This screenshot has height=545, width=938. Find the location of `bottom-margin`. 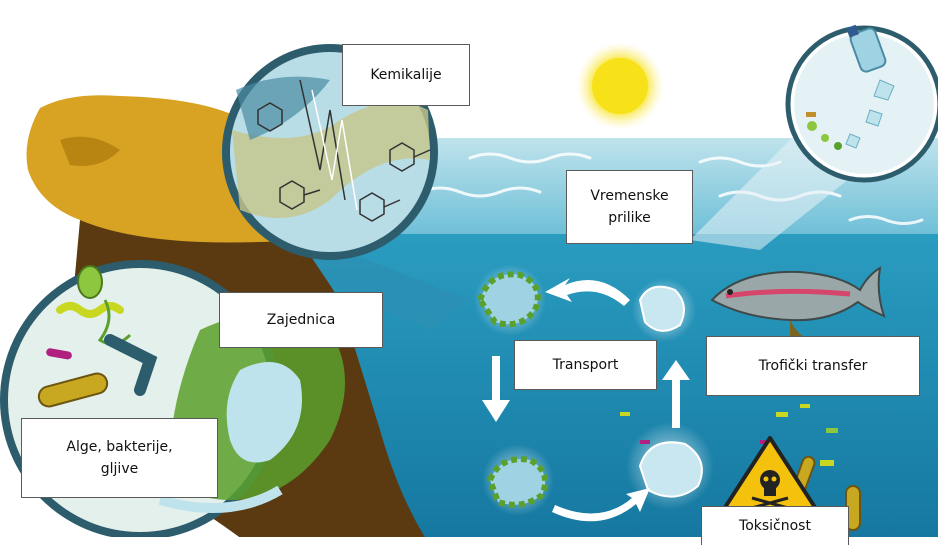

bottom-margin is located at coordinates (469, 541).